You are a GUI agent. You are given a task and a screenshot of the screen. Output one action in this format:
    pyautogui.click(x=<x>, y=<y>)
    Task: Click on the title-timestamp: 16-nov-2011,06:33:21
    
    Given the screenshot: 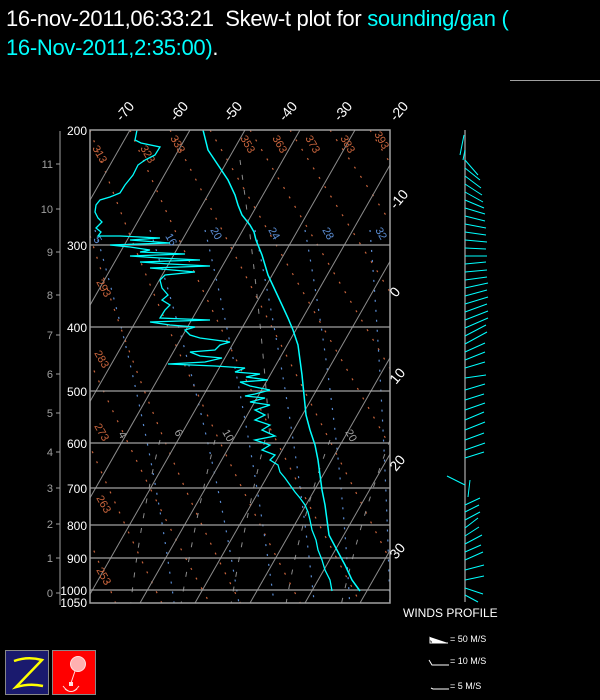 What is the action you would take?
    pyautogui.click(x=110, y=18)
    